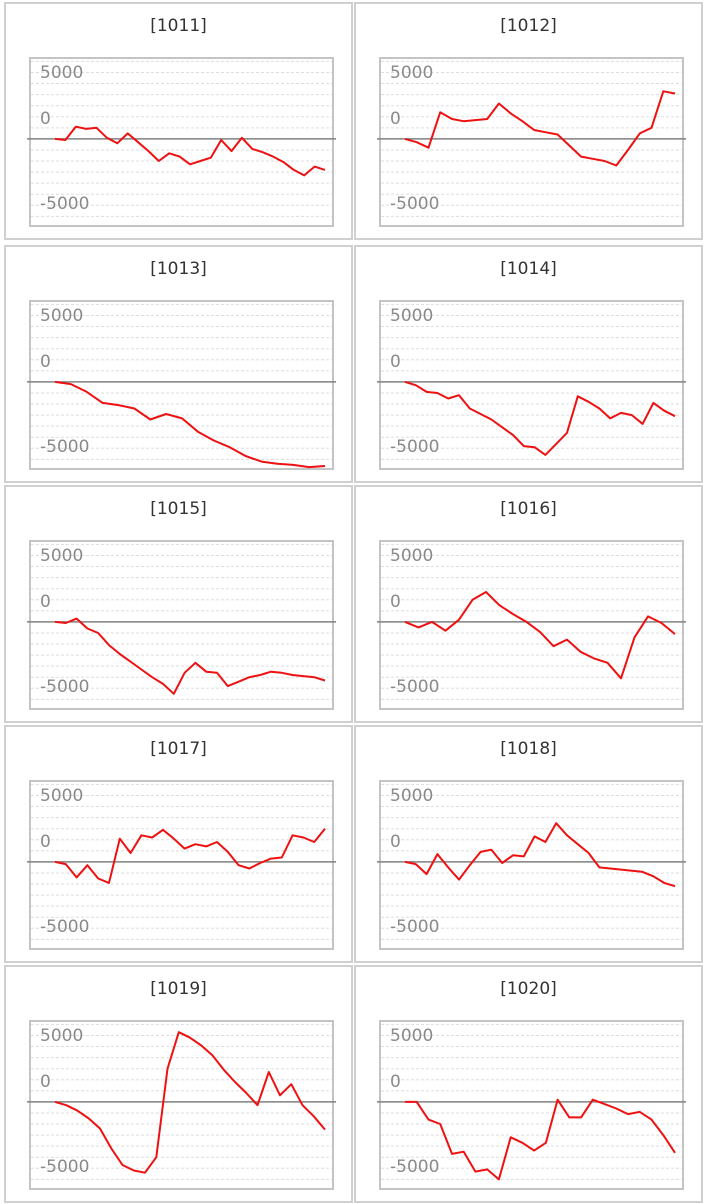  I want to click on chart-panel: [1015] 5000 0 -5000, so click(178, 604).